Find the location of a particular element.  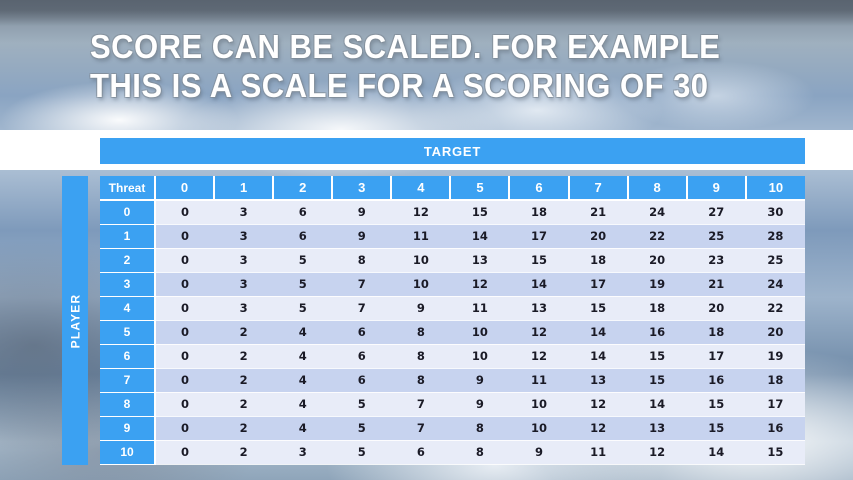

player-label: PLAYER is located at coordinates (75, 320).